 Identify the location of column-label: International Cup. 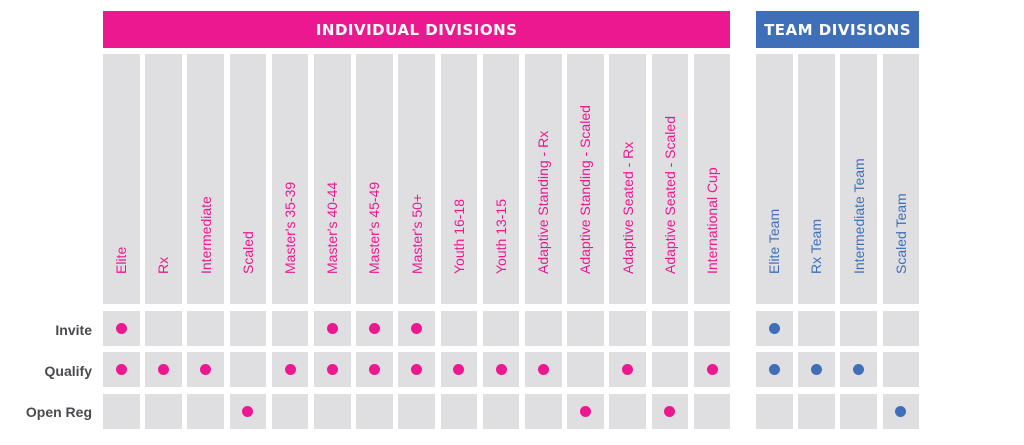
(712, 220).